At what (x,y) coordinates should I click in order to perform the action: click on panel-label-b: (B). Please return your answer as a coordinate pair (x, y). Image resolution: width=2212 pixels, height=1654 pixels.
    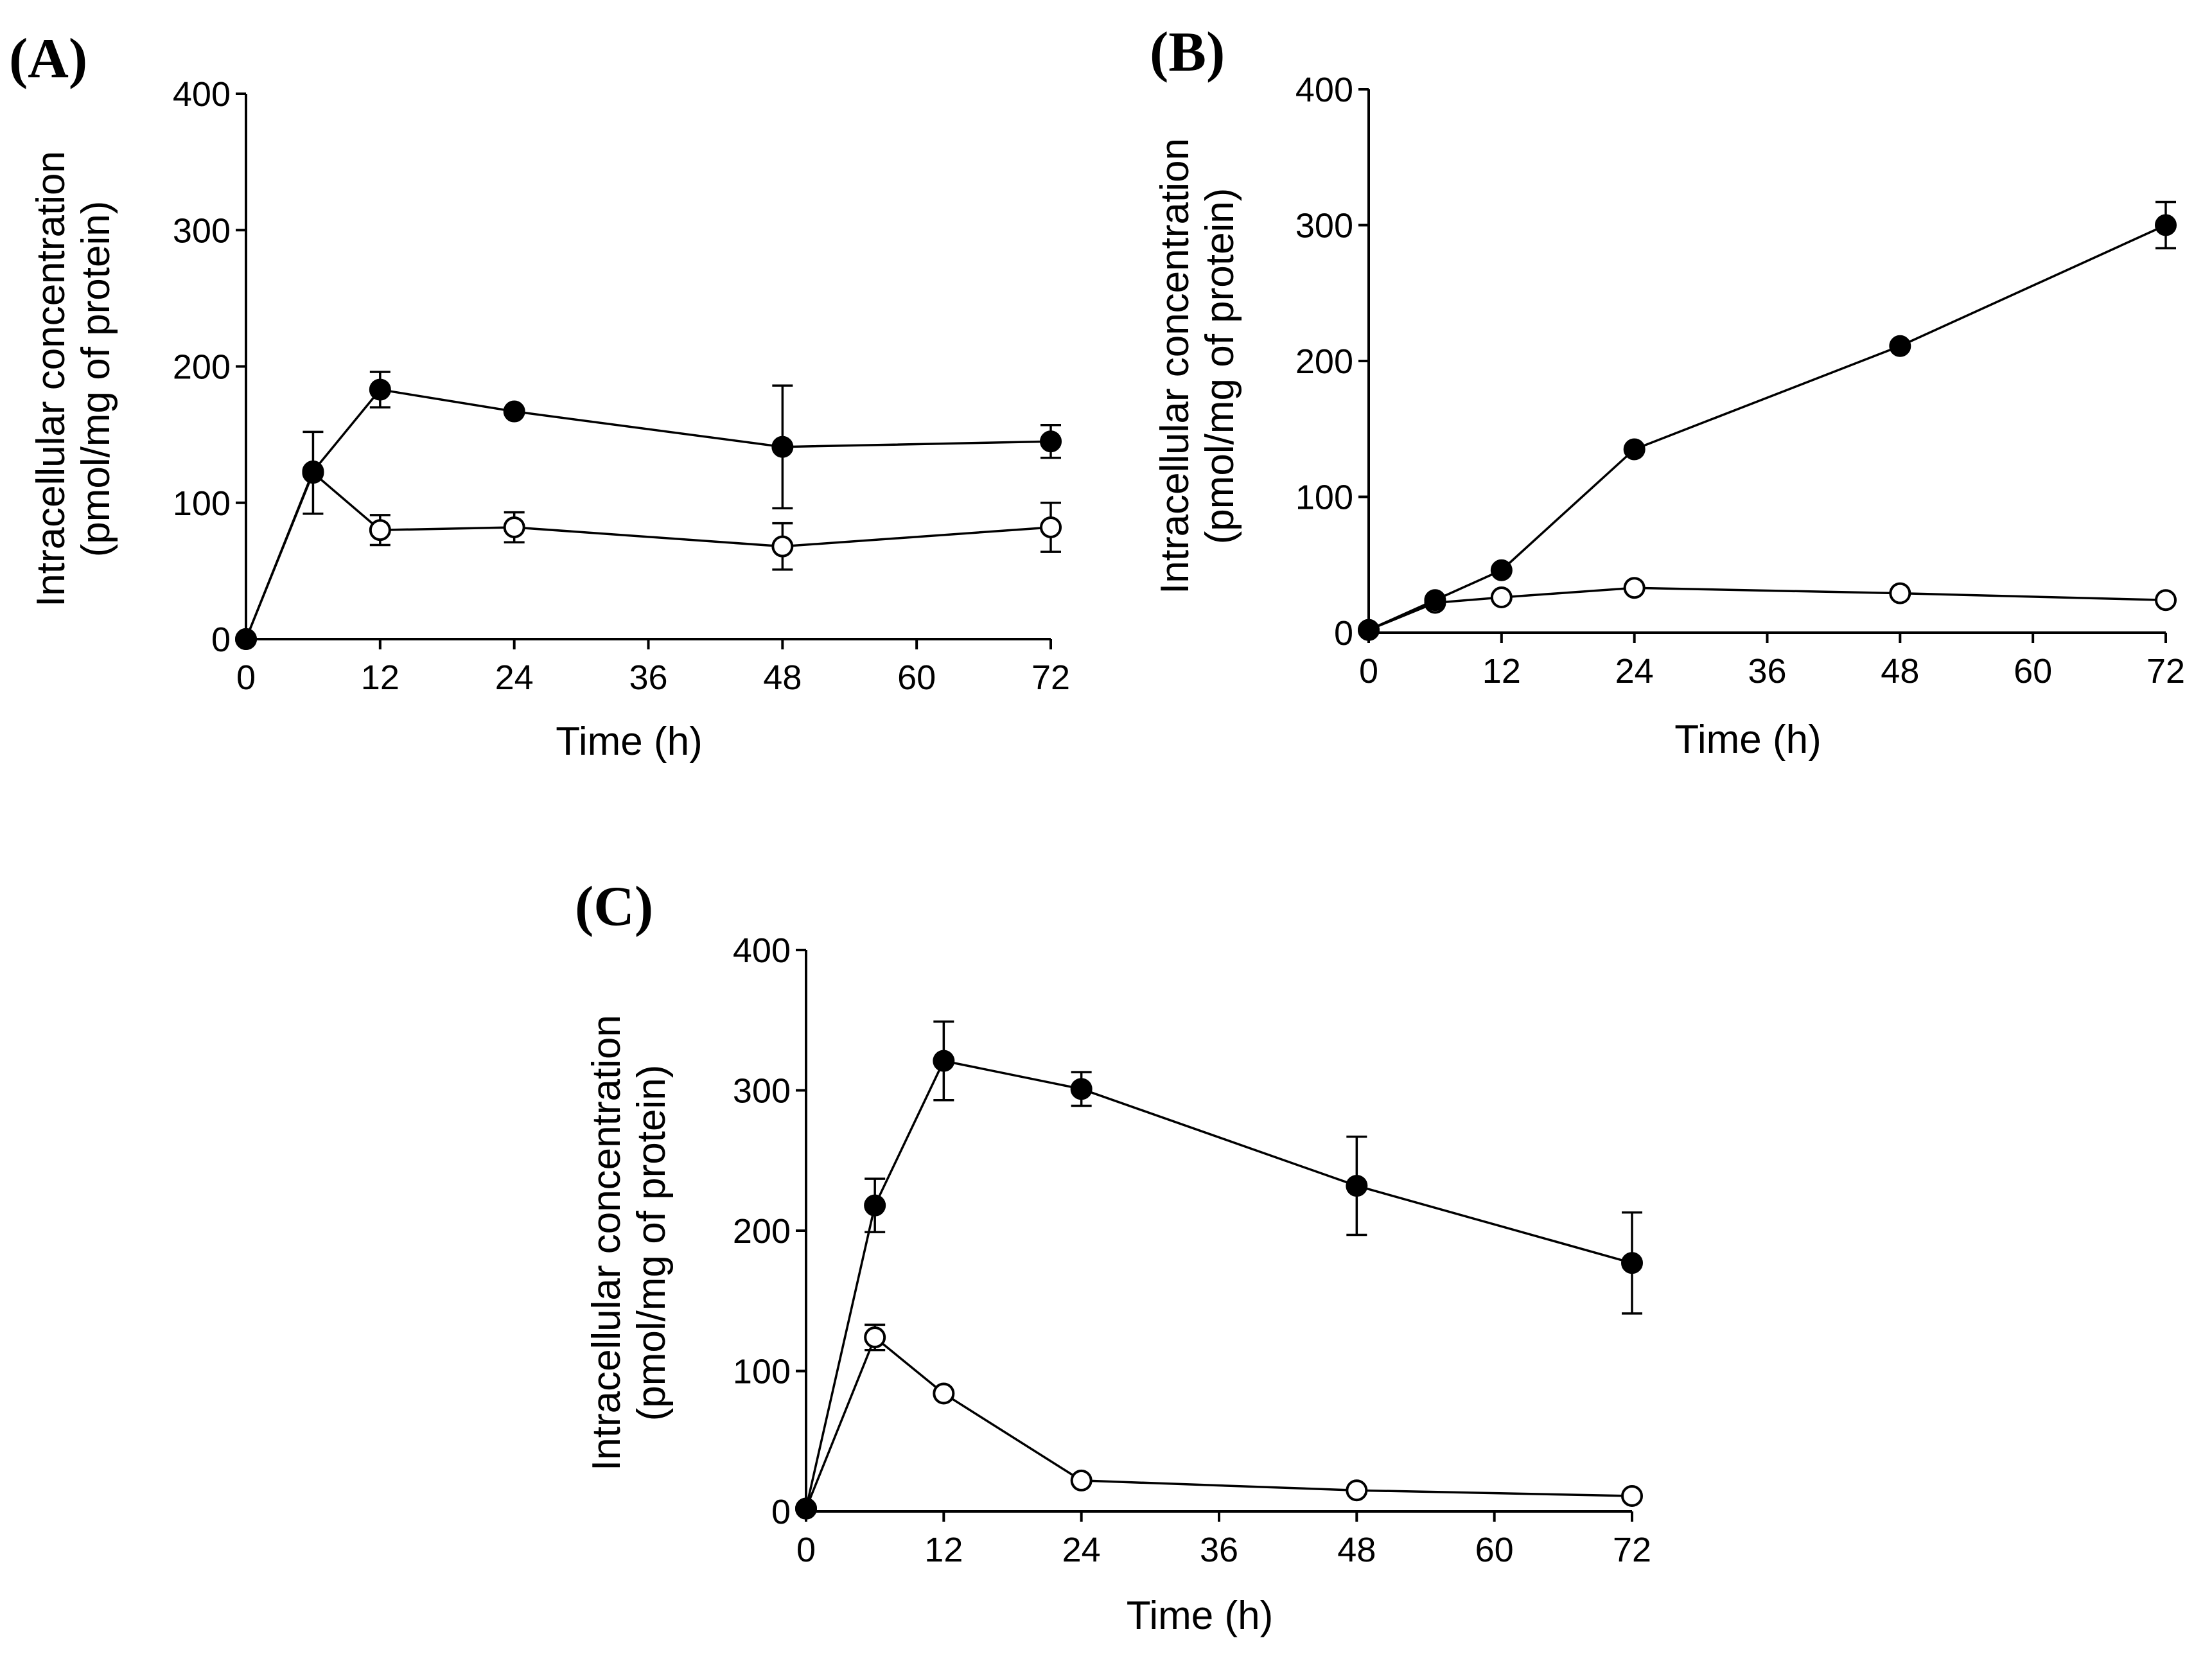
    Looking at the image, I should click on (1188, 52).